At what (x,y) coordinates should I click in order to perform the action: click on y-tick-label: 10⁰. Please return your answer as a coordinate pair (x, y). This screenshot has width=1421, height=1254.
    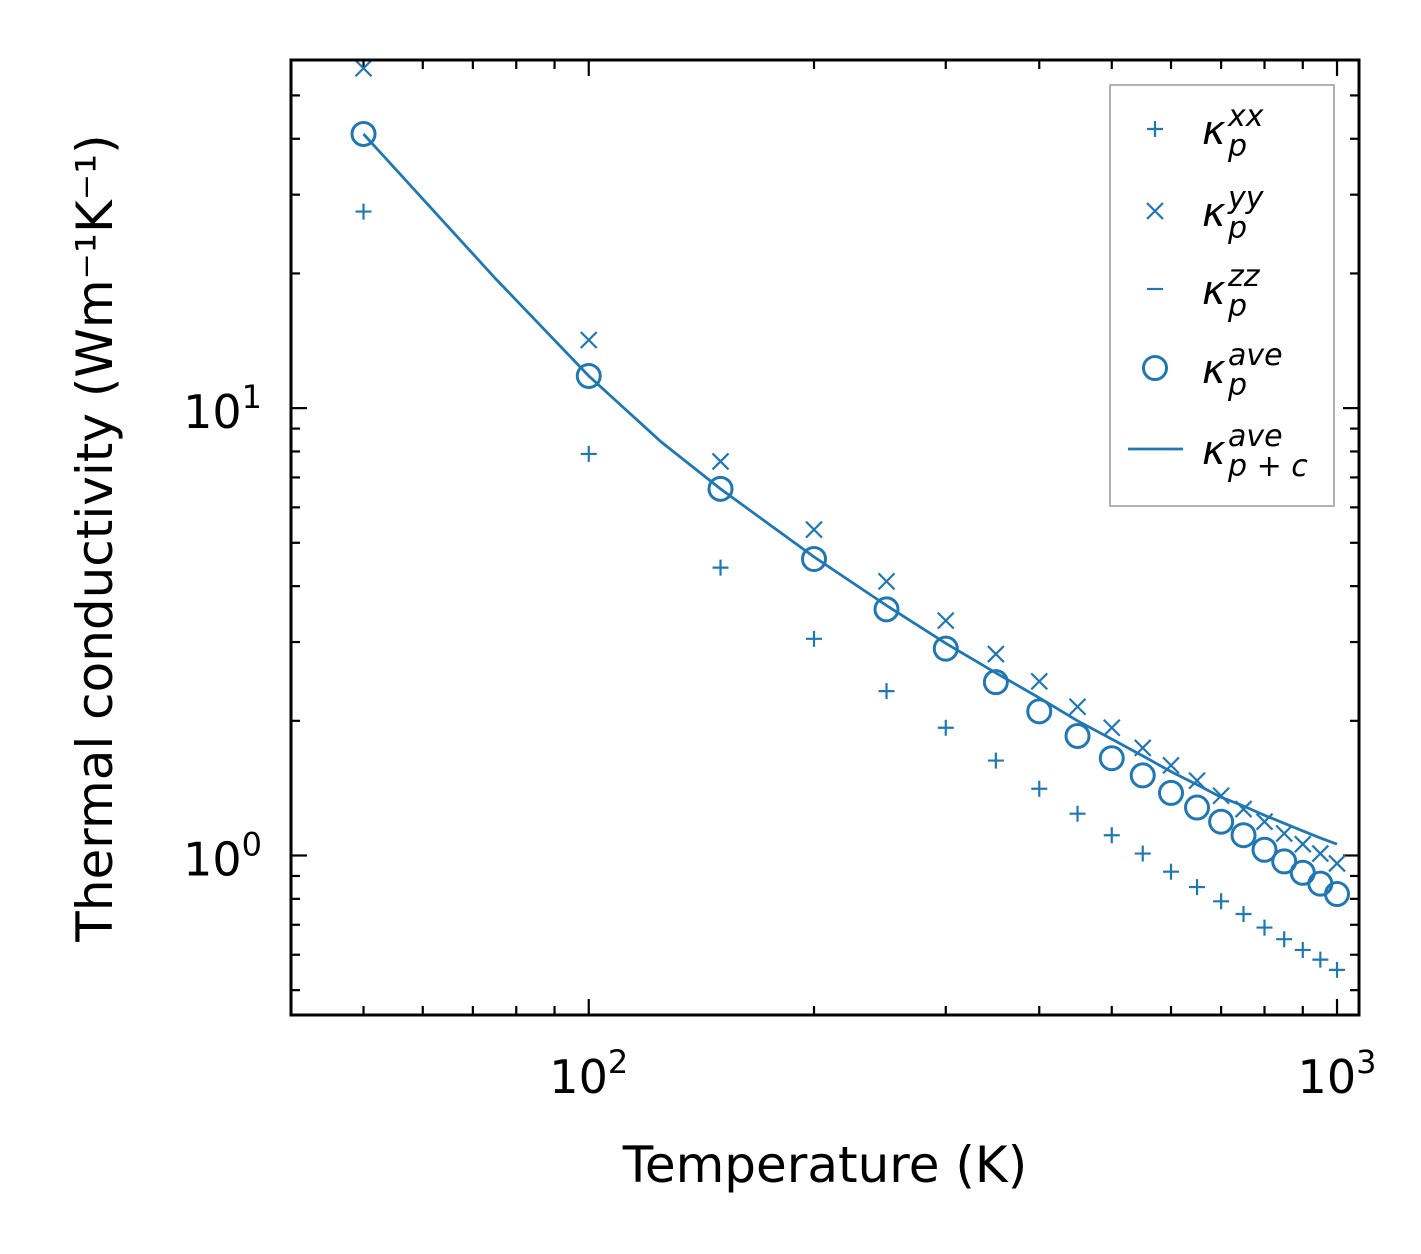
    Looking at the image, I should click on (222, 855).